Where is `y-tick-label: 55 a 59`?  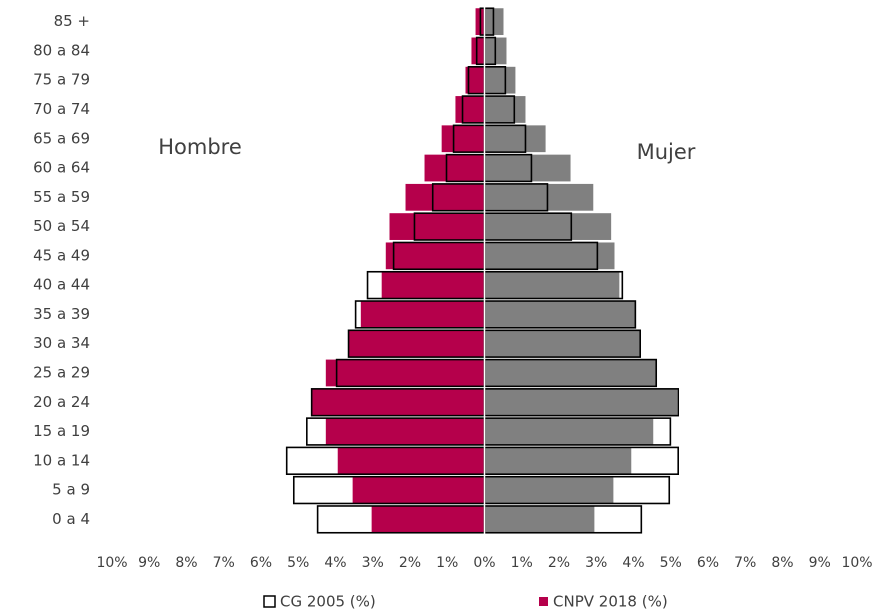 y-tick-label: 55 a 59 is located at coordinates (61, 197).